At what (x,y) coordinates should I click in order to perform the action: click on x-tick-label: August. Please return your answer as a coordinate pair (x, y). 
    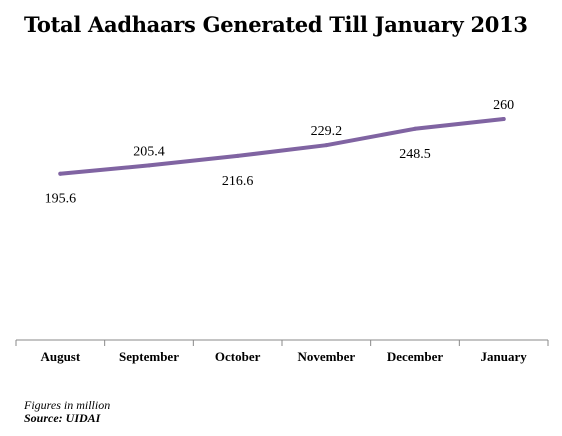
    Looking at the image, I should click on (60, 356).